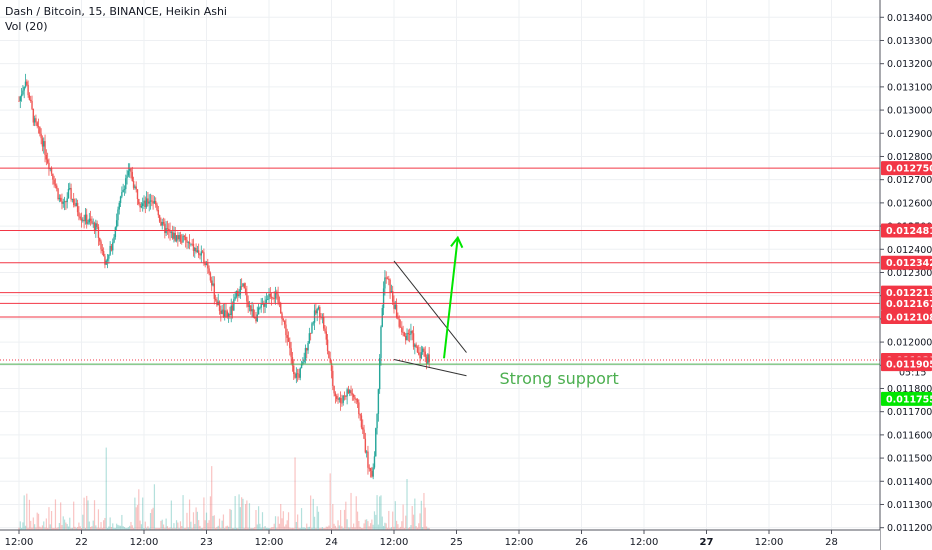  What do you see at coordinates (909, 203) in the screenshot?
I see `price-tick-label: 0.012600` at bounding box center [909, 203].